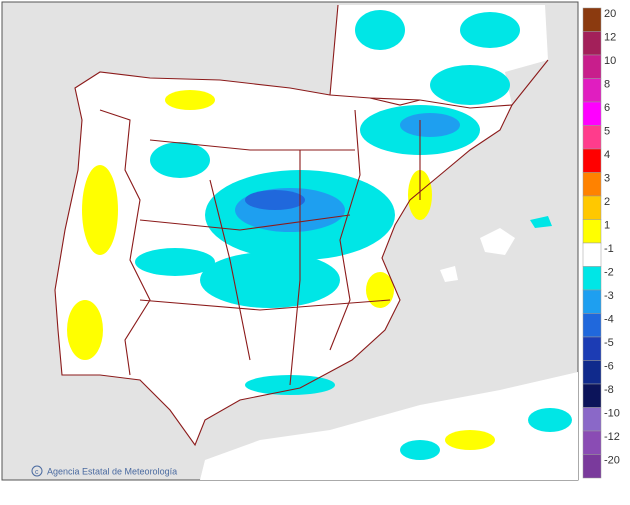 This screenshot has height=505, width=630. I want to click on watermark: aemet, so click(534, 465).